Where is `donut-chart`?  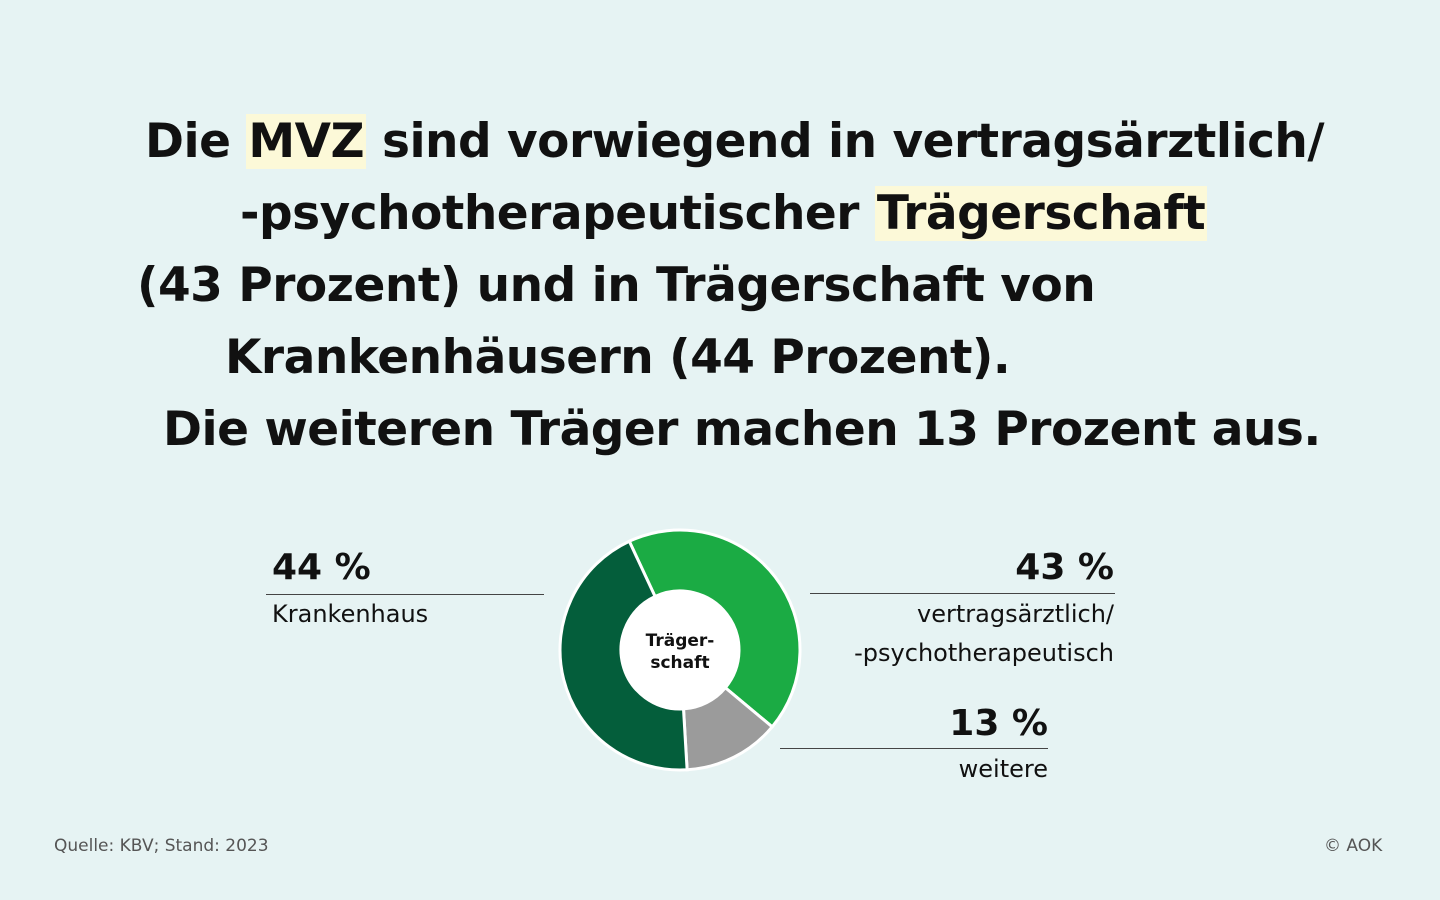 donut-chart is located at coordinates (680, 650).